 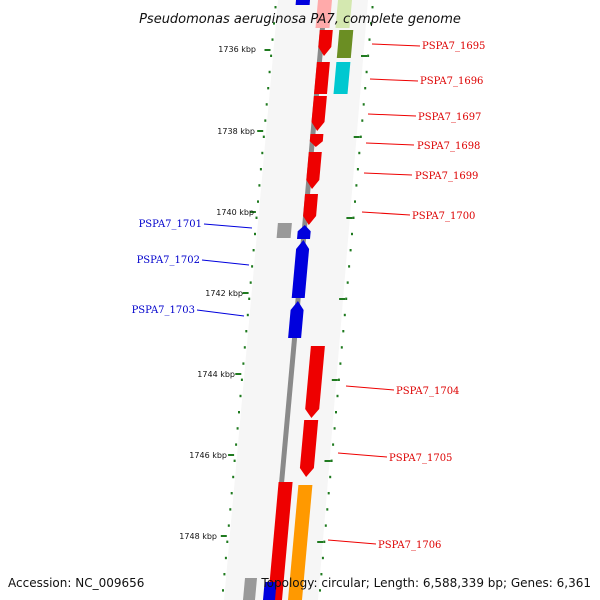 What do you see at coordinates (170, 224) in the screenshot?
I see `gene-label-pspa7-1701: PSPA7_1701` at bounding box center [170, 224].